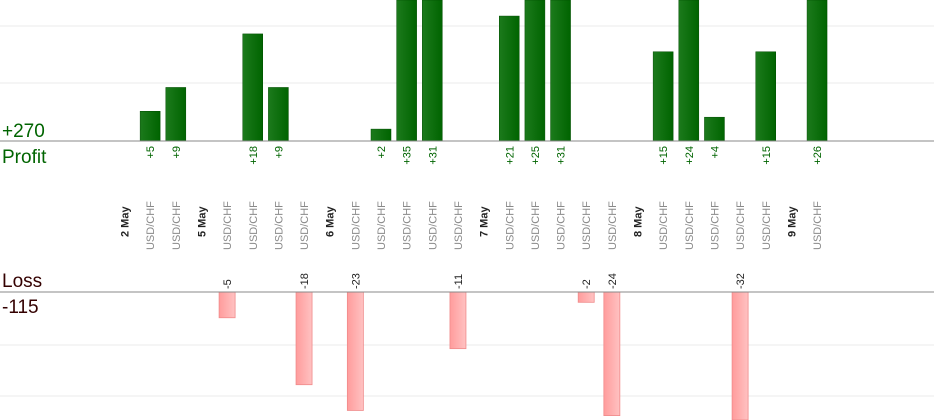 This screenshot has height=420, width=934. What do you see at coordinates (613, 281) in the screenshot?
I see `loss-value-label: -24` at bounding box center [613, 281].